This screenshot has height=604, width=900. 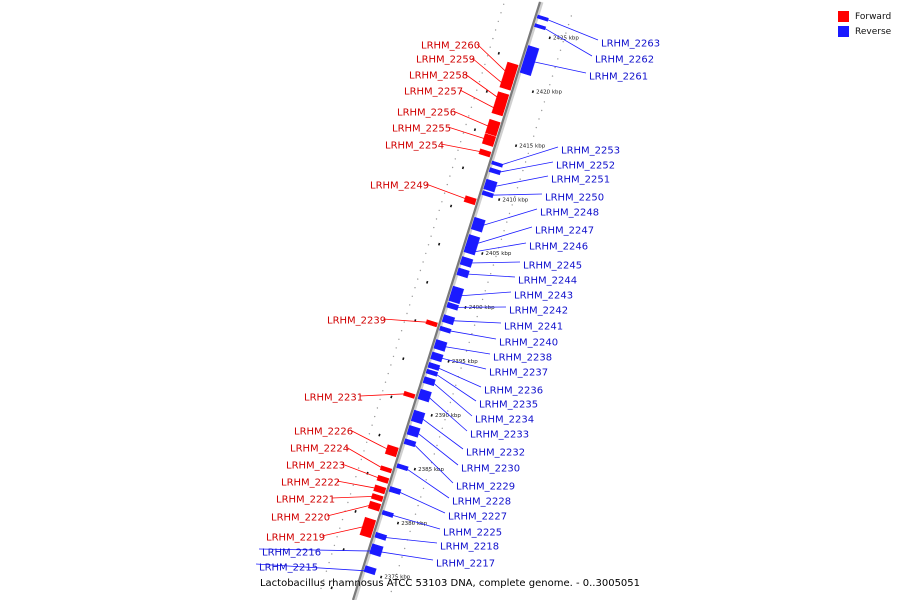 What do you see at coordinates (528, 343) in the screenshot?
I see `gene-label: LRHM_2240` at bounding box center [528, 343].